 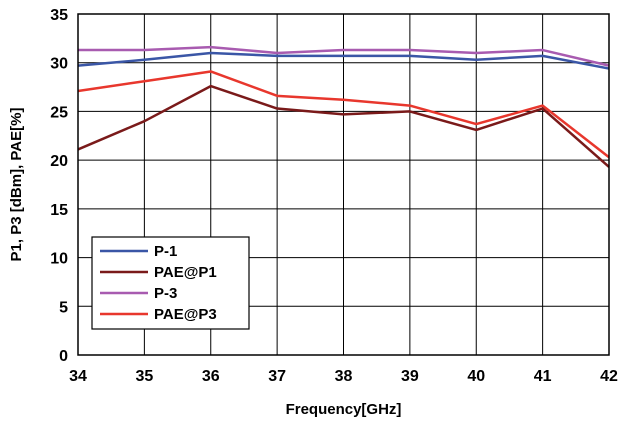 What do you see at coordinates (59, 161) in the screenshot?
I see `y-tick-label: 20` at bounding box center [59, 161].